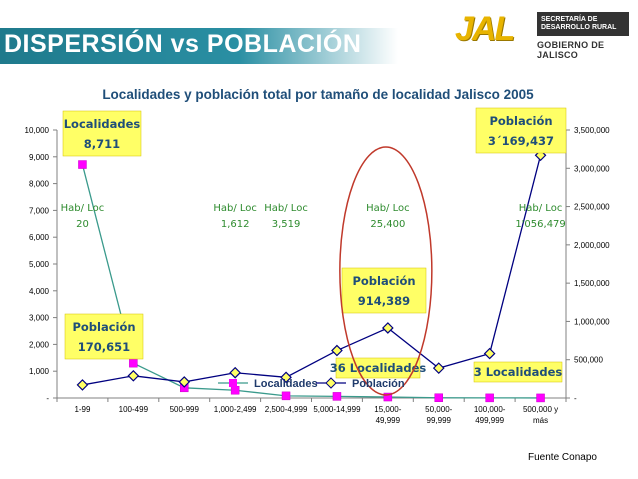 This screenshot has height=479, width=638. Describe the element at coordinates (102, 124) in the screenshot. I see `callout-line1-localidades-first: Localidades` at that location.